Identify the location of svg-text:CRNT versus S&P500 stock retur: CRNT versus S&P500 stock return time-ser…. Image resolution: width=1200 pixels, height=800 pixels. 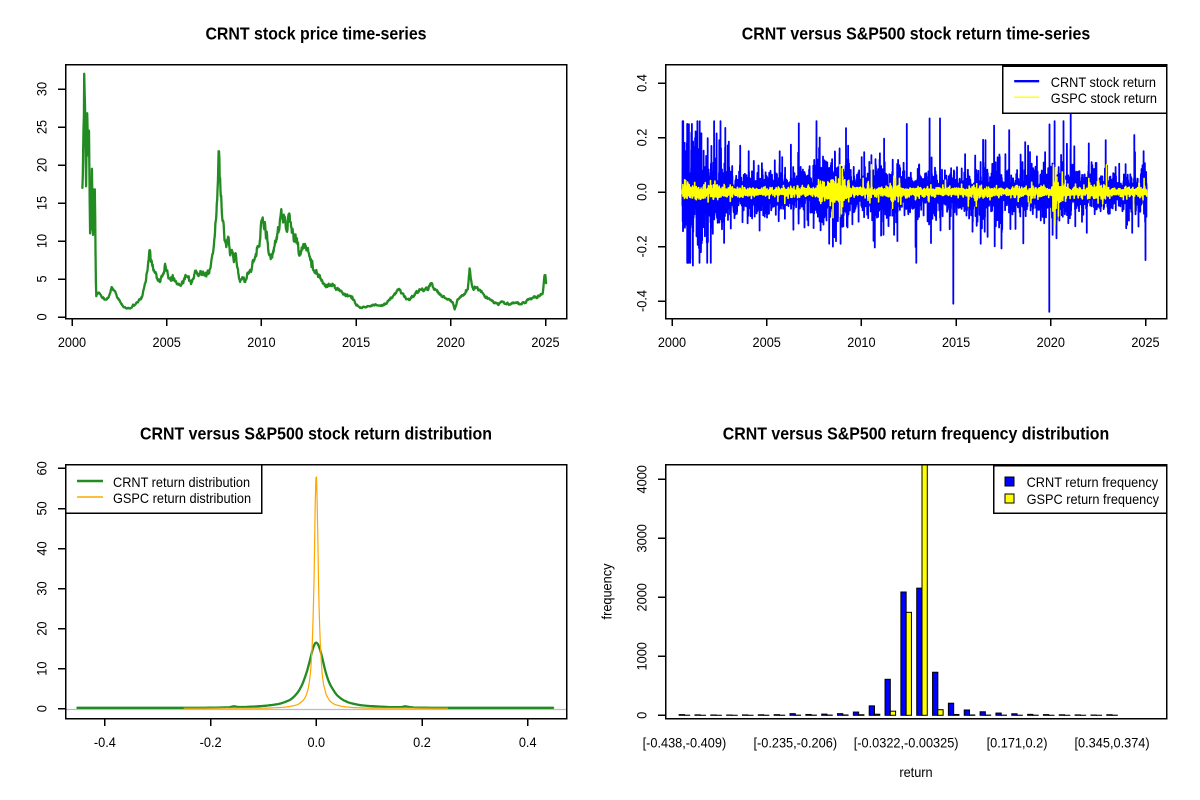
(916, 34).